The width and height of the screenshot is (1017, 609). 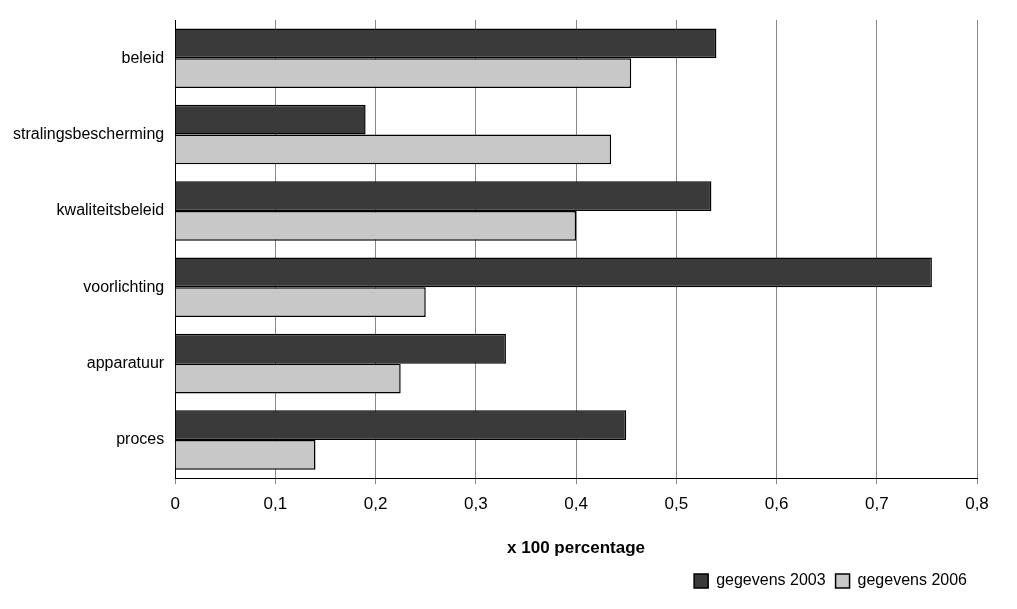 What do you see at coordinates (88, 133) in the screenshot?
I see `y-tick-label: stralingsbescherming` at bounding box center [88, 133].